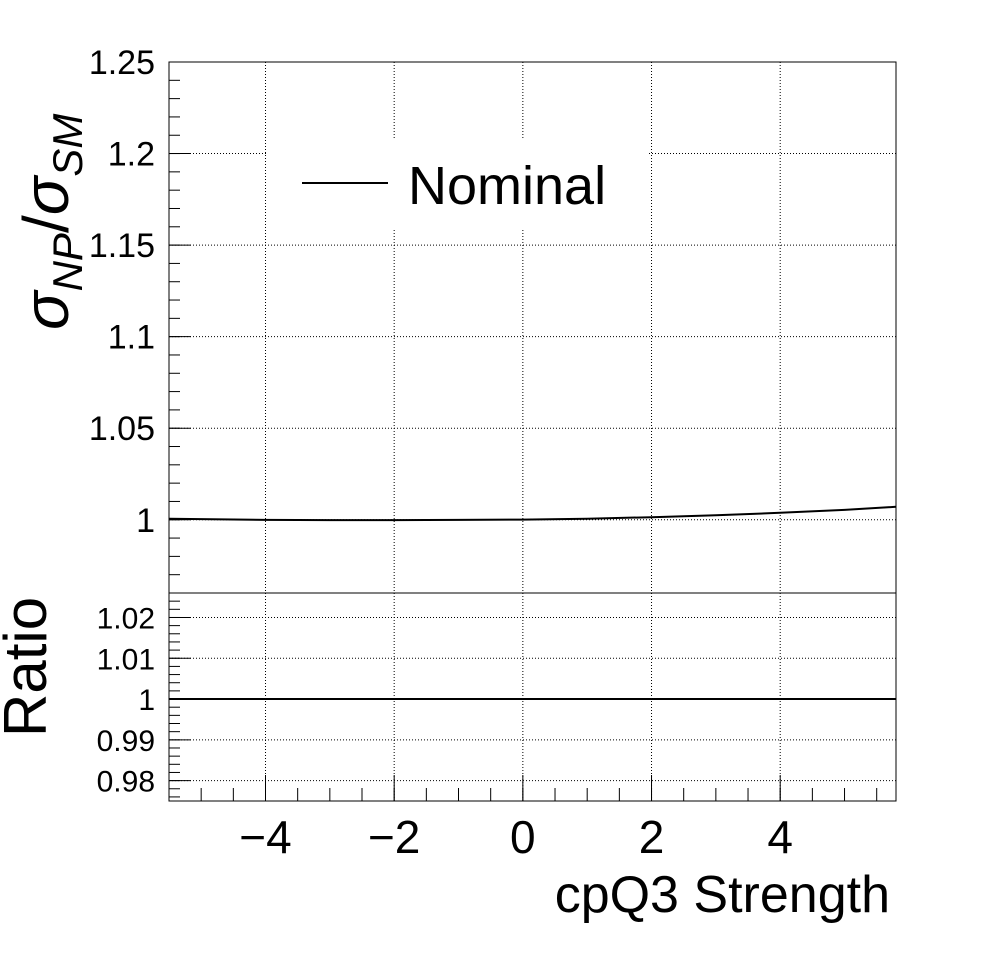 The height and width of the screenshot is (972, 996). Describe the element at coordinates (652, 837) in the screenshot. I see `x-tick-label: 2` at that location.